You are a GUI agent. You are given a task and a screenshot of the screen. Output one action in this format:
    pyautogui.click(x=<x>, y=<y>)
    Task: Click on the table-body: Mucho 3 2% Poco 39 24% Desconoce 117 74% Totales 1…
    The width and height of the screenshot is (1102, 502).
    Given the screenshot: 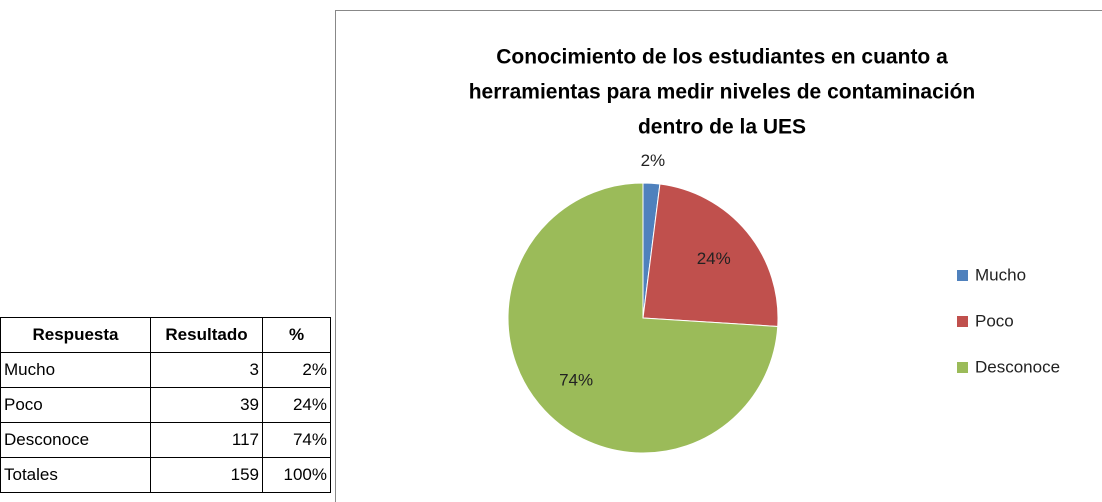 What is the action you would take?
    pyautogui.click(x=165, y=422)
    